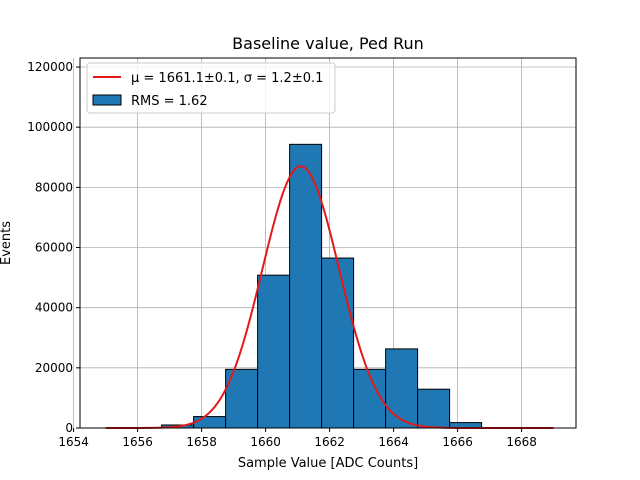  What do you see at coordinates (265, 442) in the screenshot?
I see `x-tick-label: 1660` at bounding box center [265, 442].